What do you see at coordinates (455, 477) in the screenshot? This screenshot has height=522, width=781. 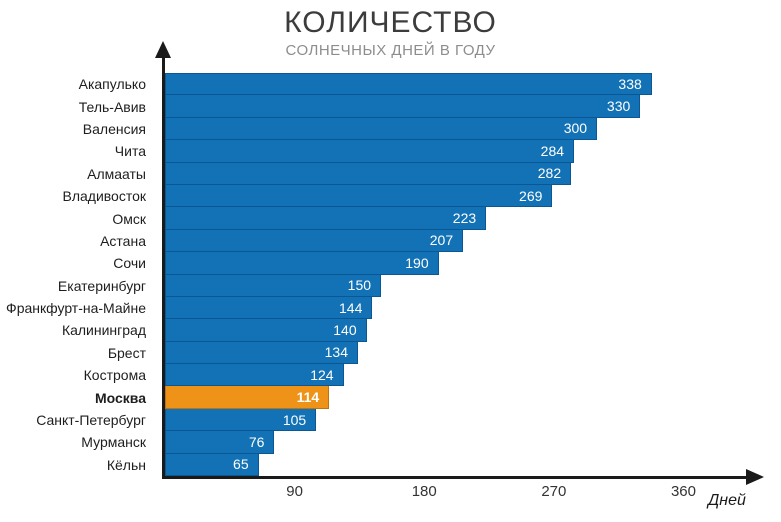 I see `x-axis-line` at bounding box center [455, 477].